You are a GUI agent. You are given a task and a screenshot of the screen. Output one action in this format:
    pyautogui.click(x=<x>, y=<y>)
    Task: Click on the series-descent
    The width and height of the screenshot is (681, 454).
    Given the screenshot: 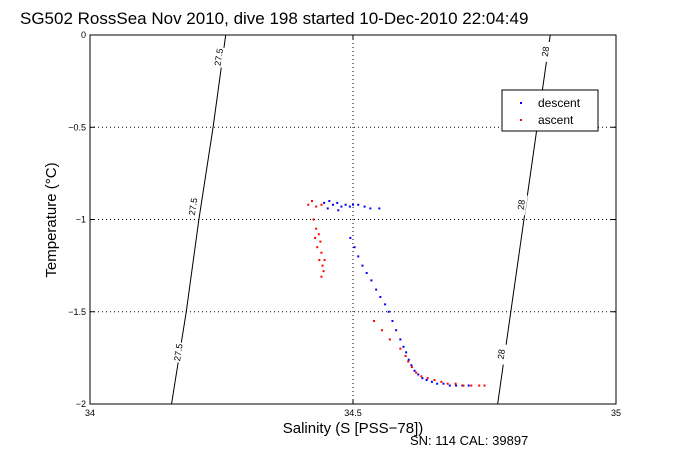 What is the action you would take?
    pyautogui.click(x=396, y=293)
    